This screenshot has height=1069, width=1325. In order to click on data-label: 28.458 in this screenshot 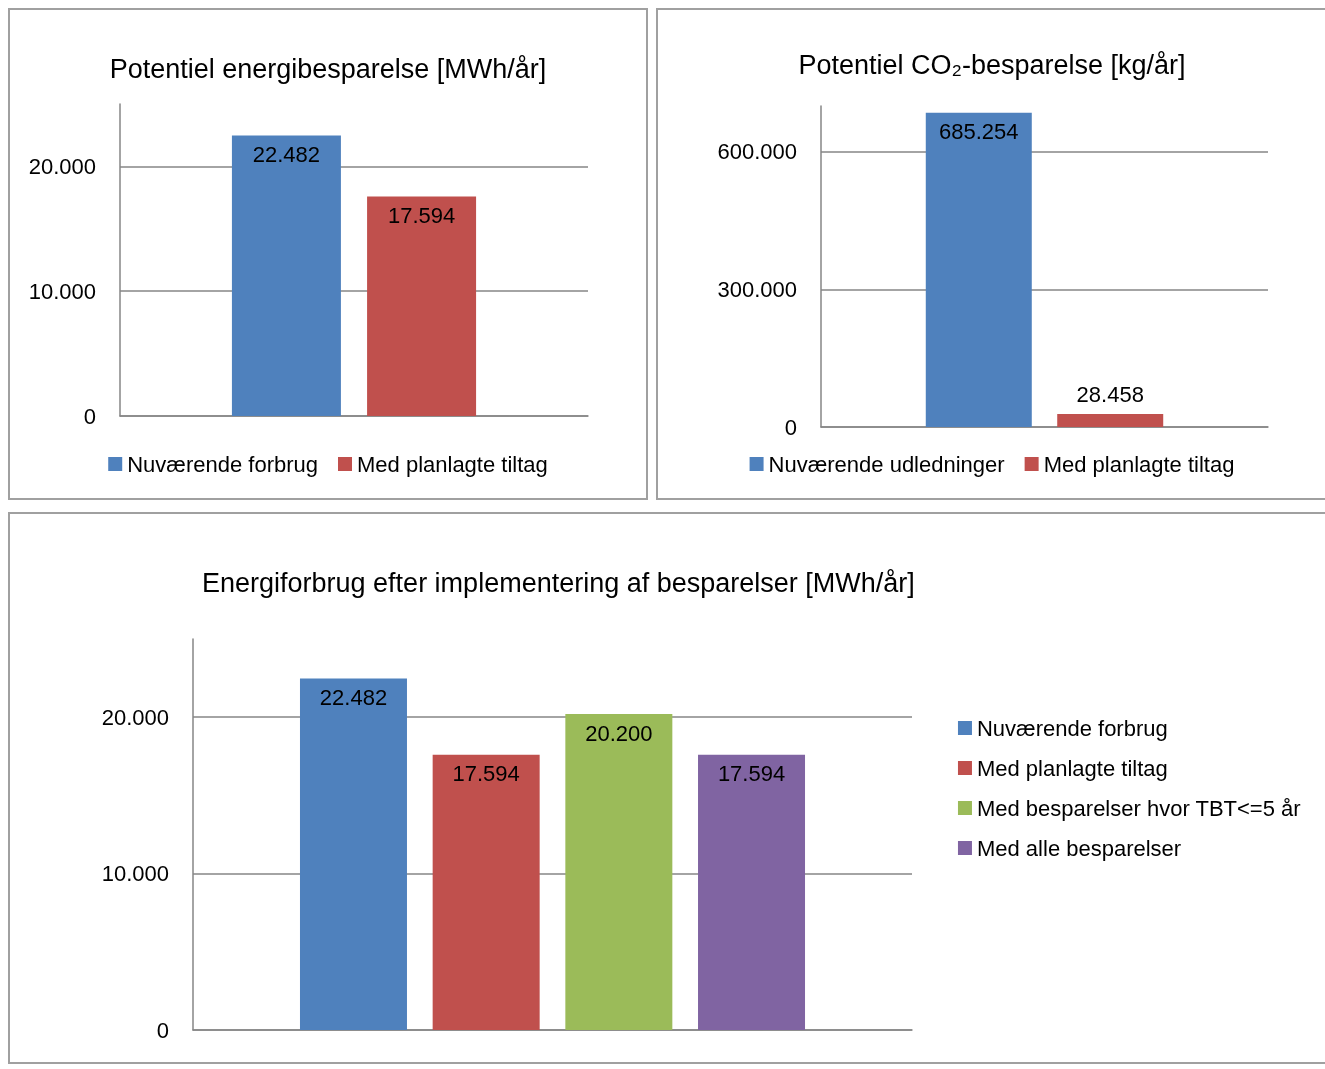, I will do `click(1110, 395)`.